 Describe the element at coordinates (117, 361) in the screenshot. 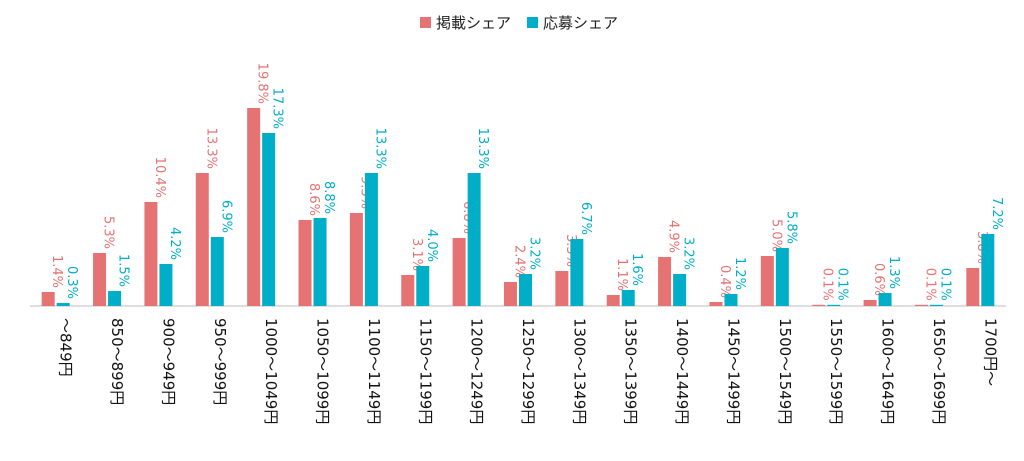

I see `category-label-1: 850～899円` at that location.